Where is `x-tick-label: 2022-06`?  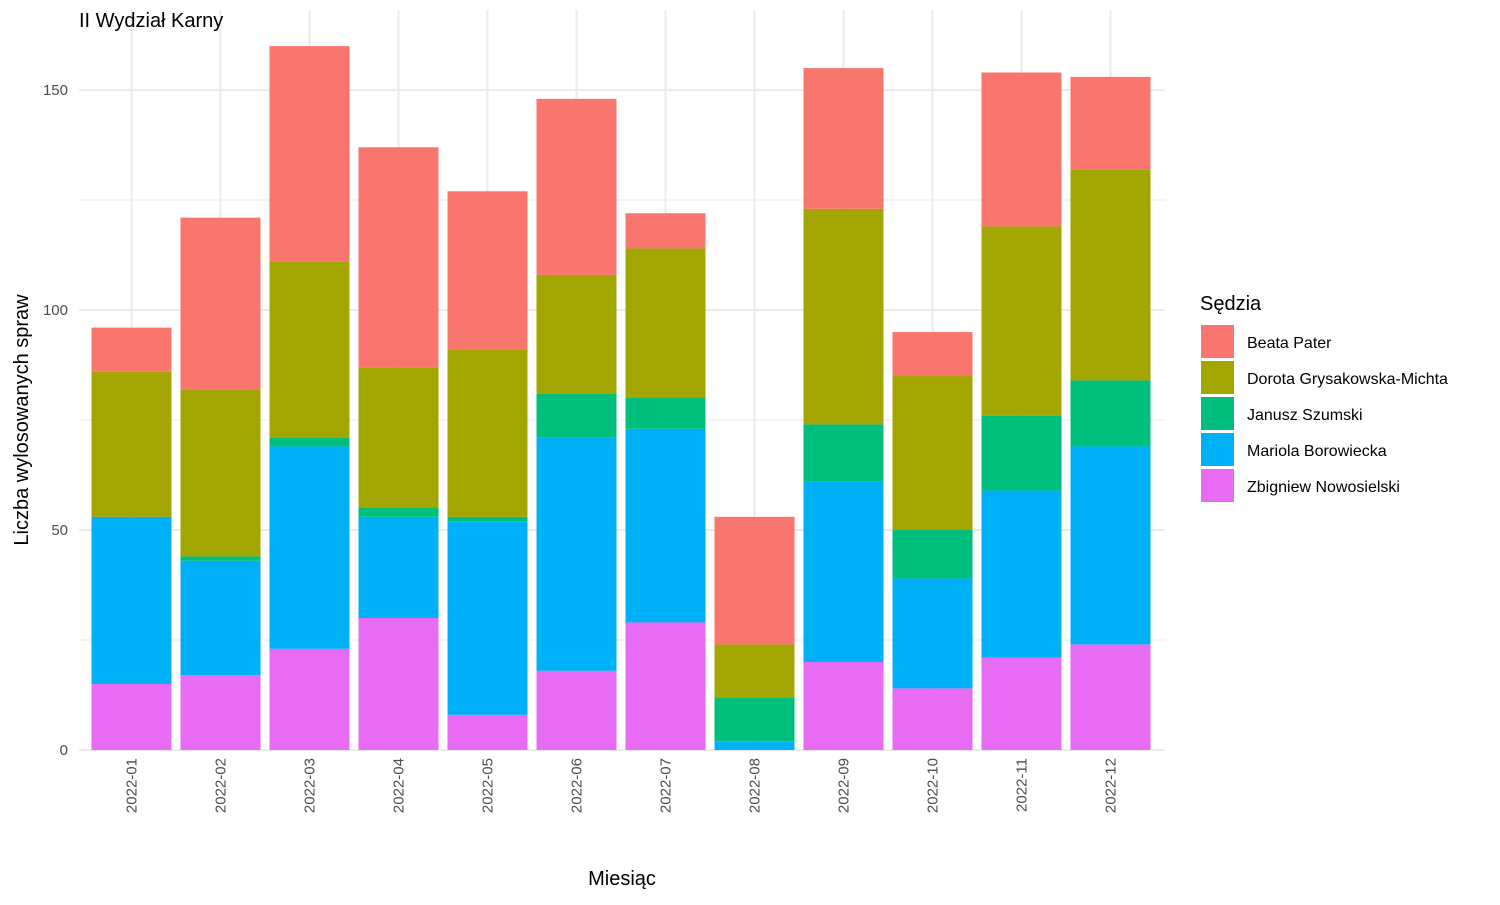
x-tick-label: 2022-06 is located at coordinates (577, 785).